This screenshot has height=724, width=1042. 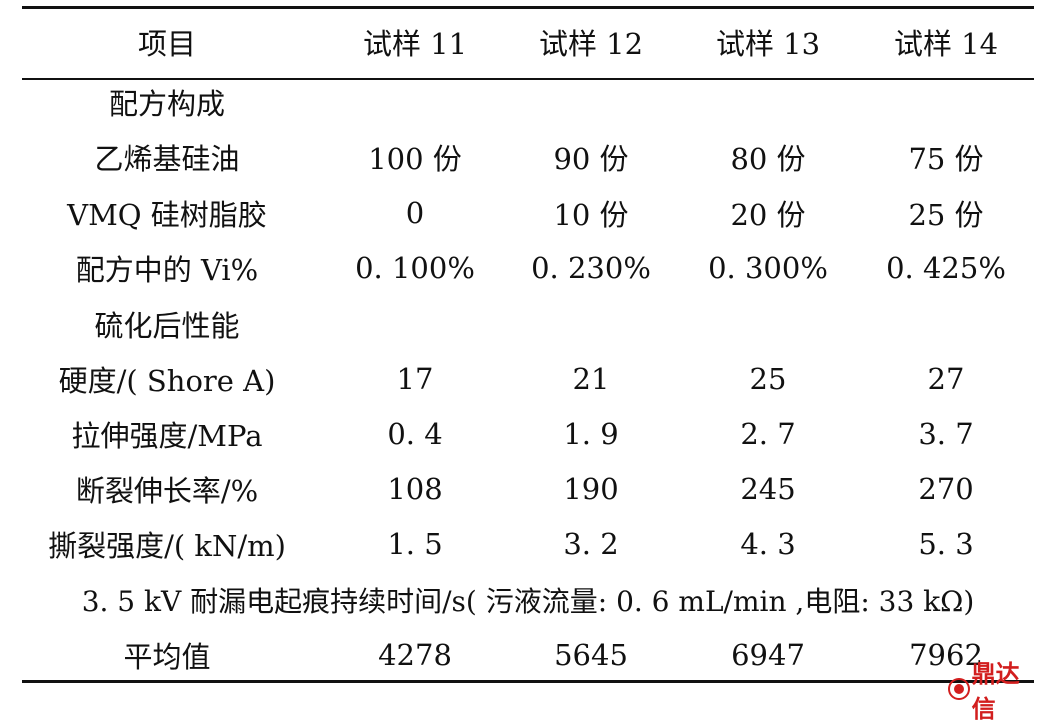 What do you see at coordinates (415, 489) in the screenshot?
I see `row-value: 108` at bounding box center [415, 489].